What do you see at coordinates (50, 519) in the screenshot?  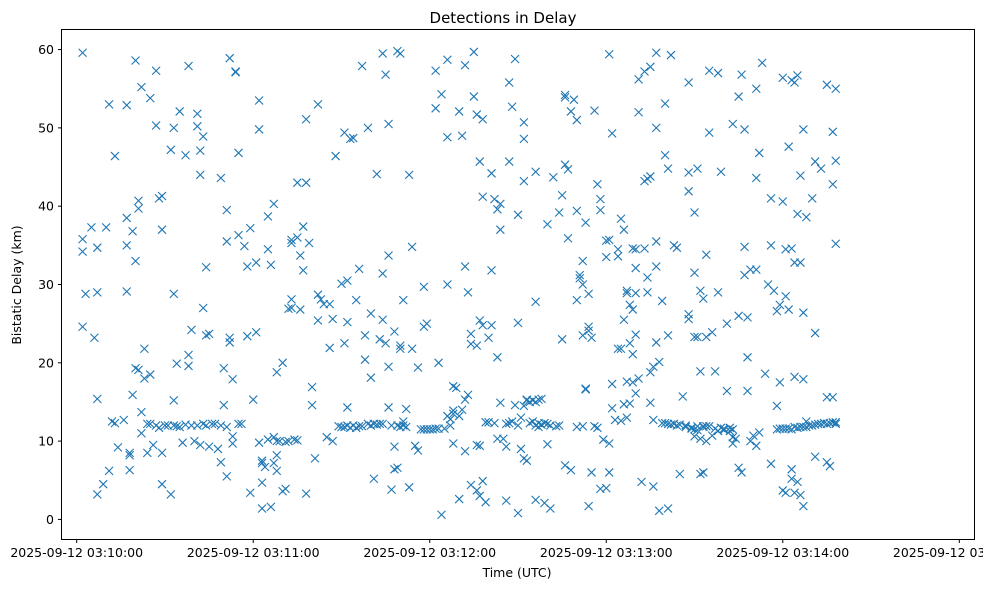 I see `y-tick-label: 0` at bounding box center [50, 519].